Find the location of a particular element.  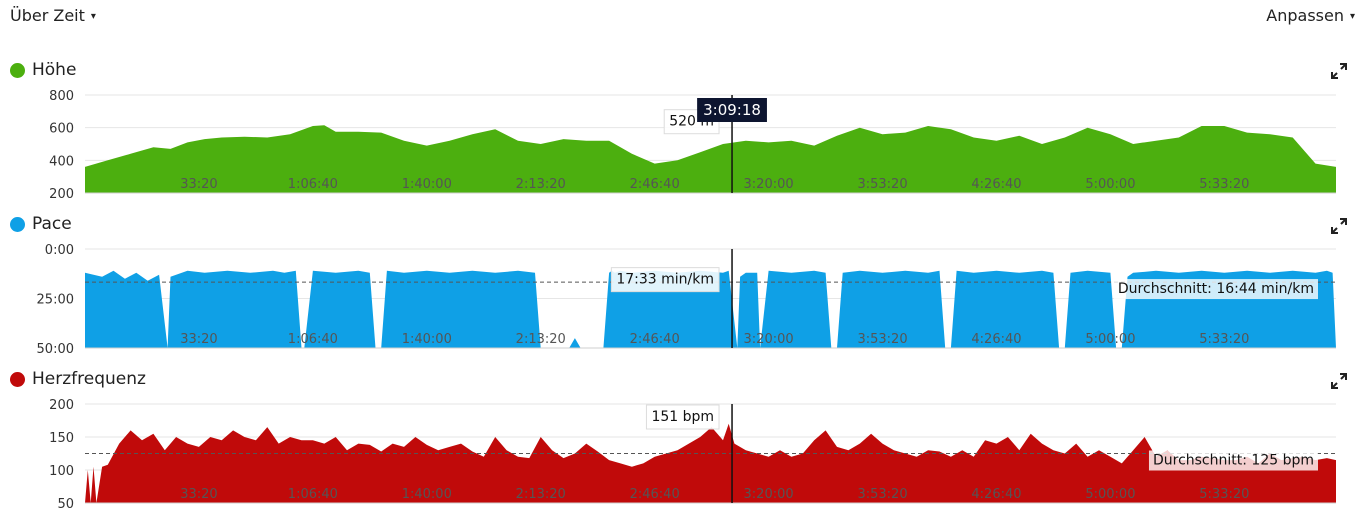

elevation-ytick-label: 600 is located at coordinates (61, 129).